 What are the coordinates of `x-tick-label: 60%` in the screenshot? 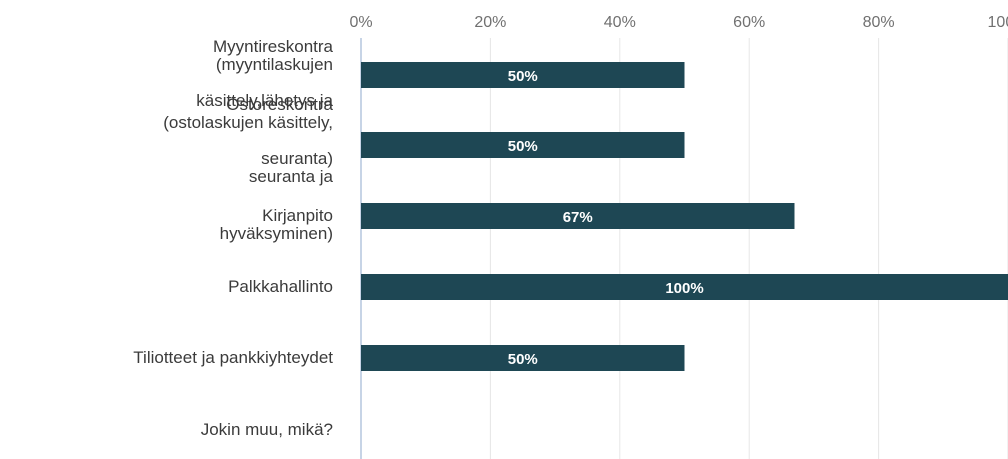 It's located at (749, 22).